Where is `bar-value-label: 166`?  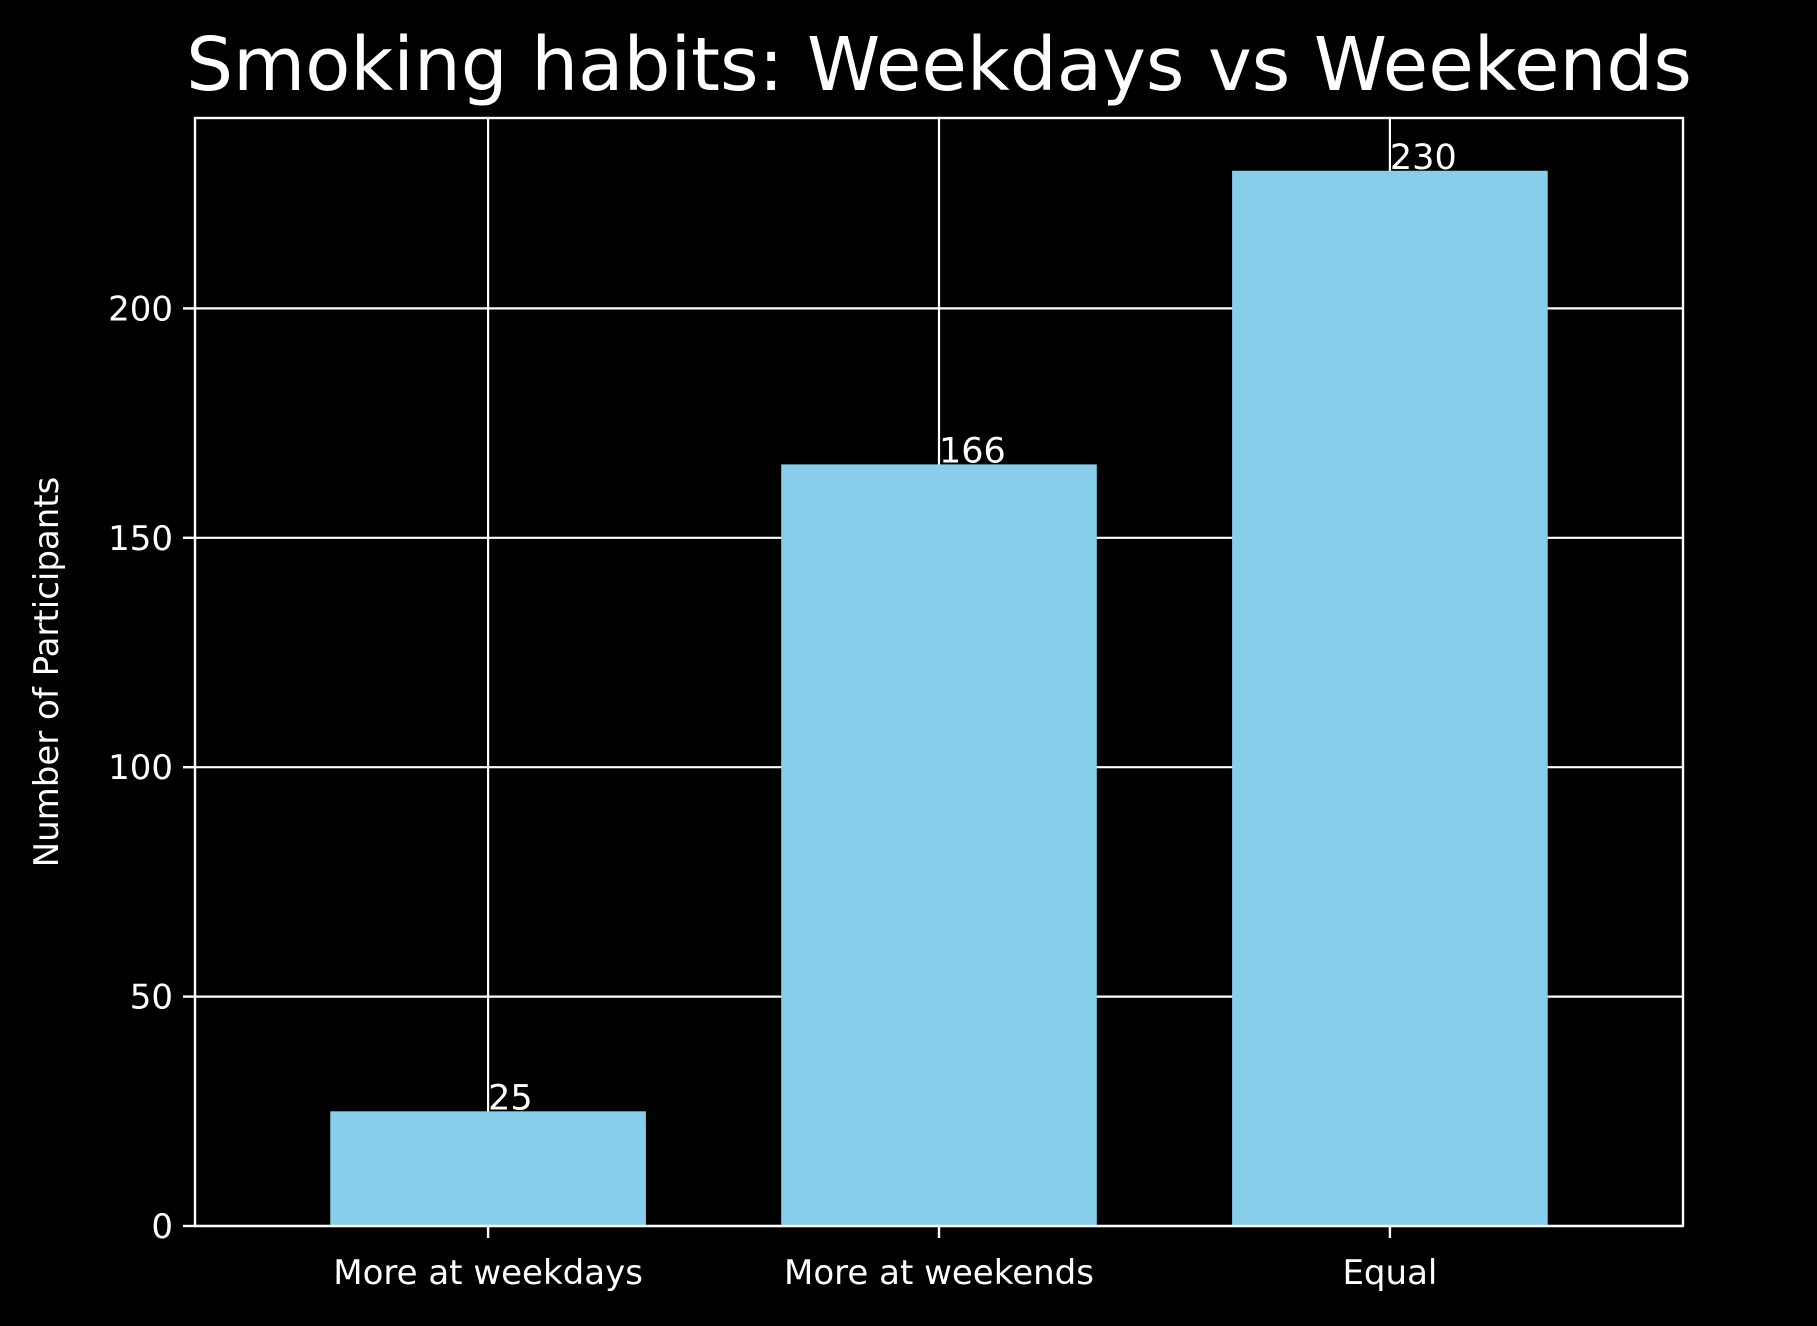
bar-value-label: 166 is located at coordinates (972, 451).